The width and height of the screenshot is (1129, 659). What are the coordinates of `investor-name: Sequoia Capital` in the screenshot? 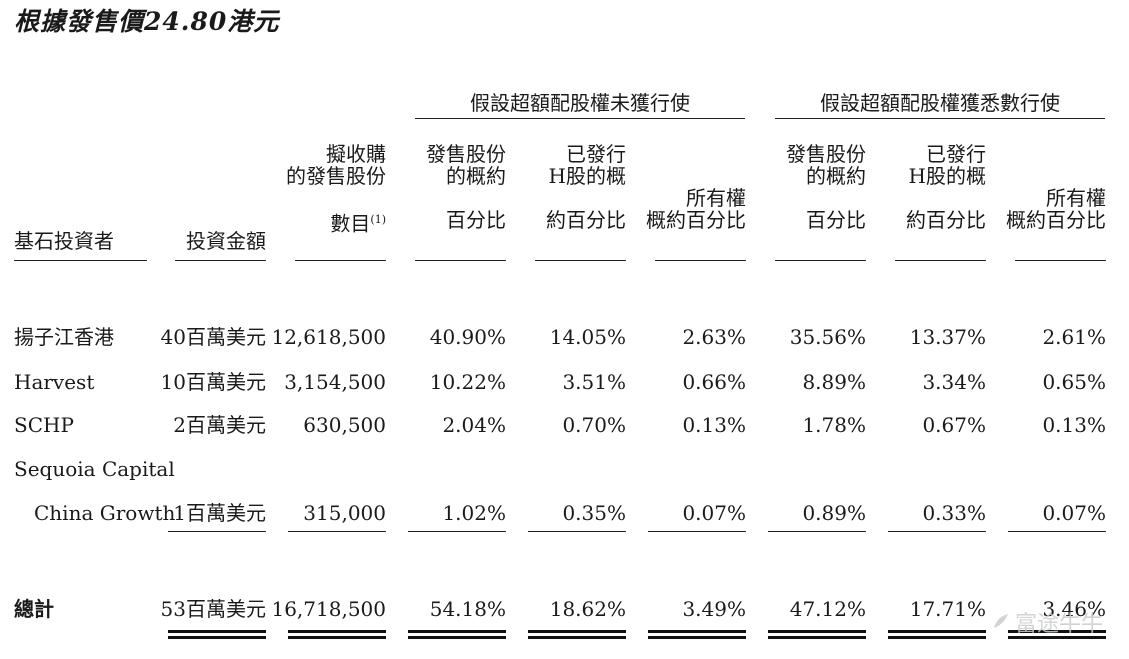 It's located at (94, 469).